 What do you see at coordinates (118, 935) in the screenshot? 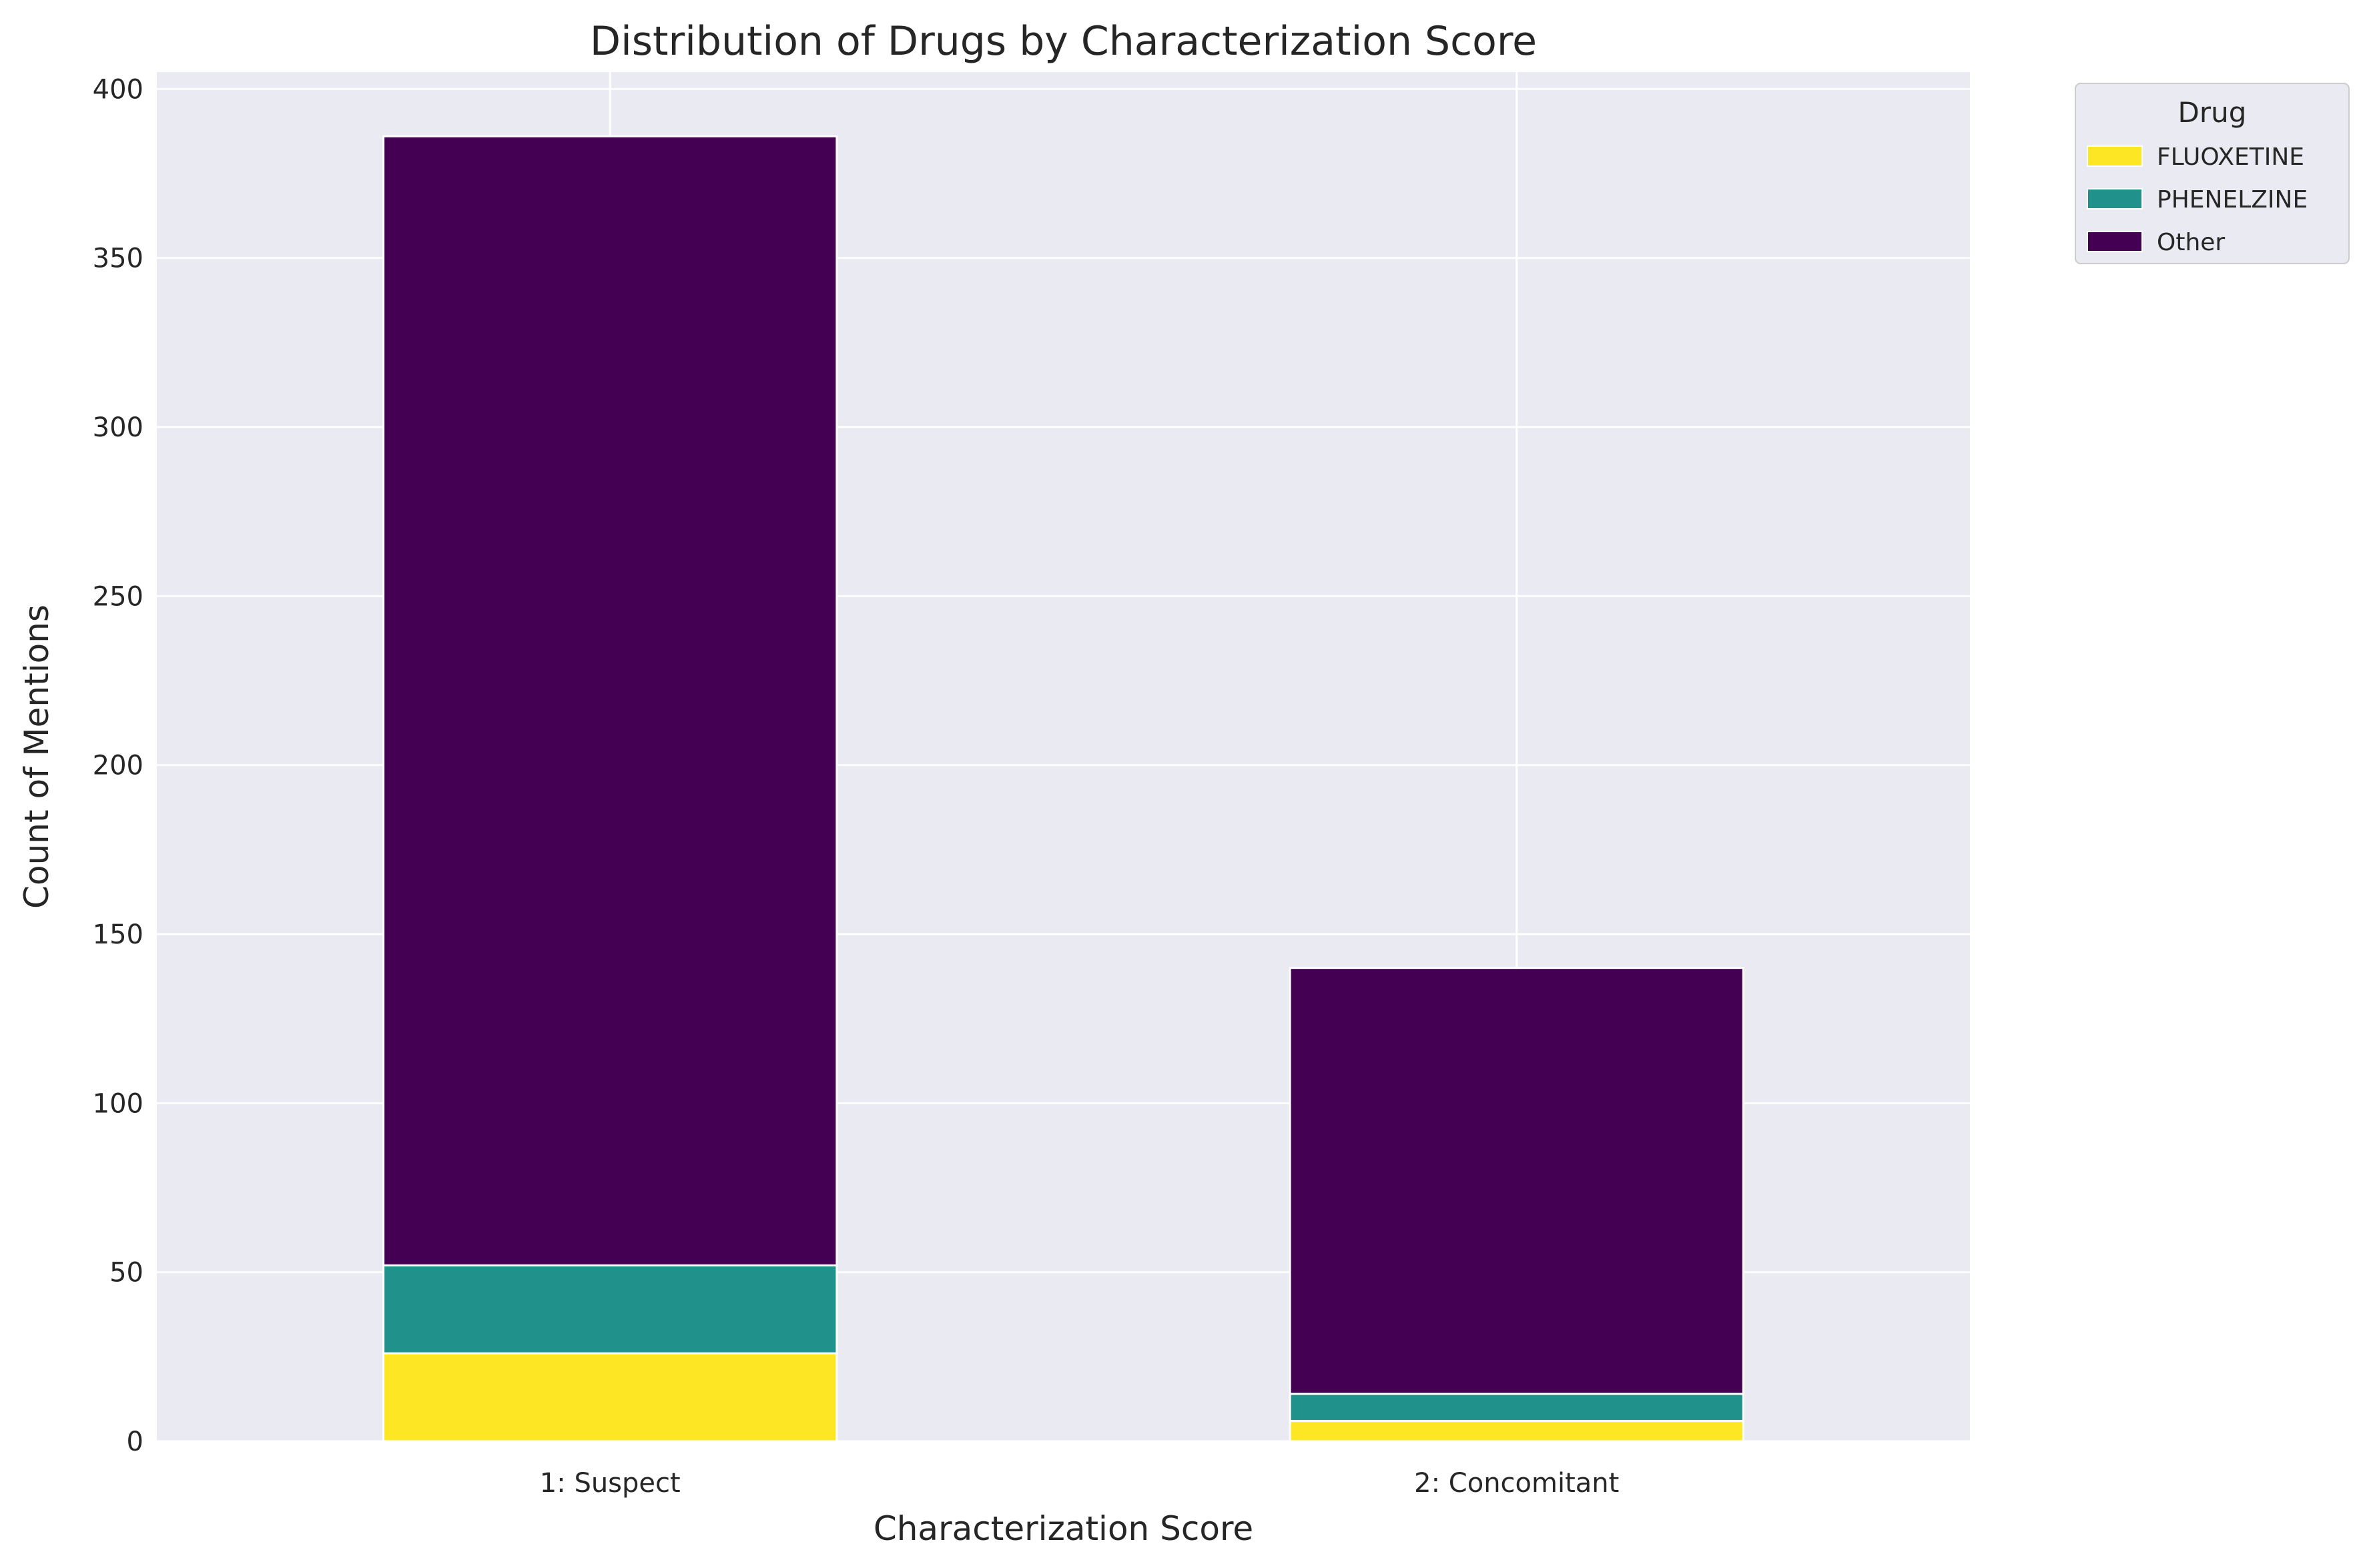
I see `y-tick-label: 150` at bounding box center [118, 935].